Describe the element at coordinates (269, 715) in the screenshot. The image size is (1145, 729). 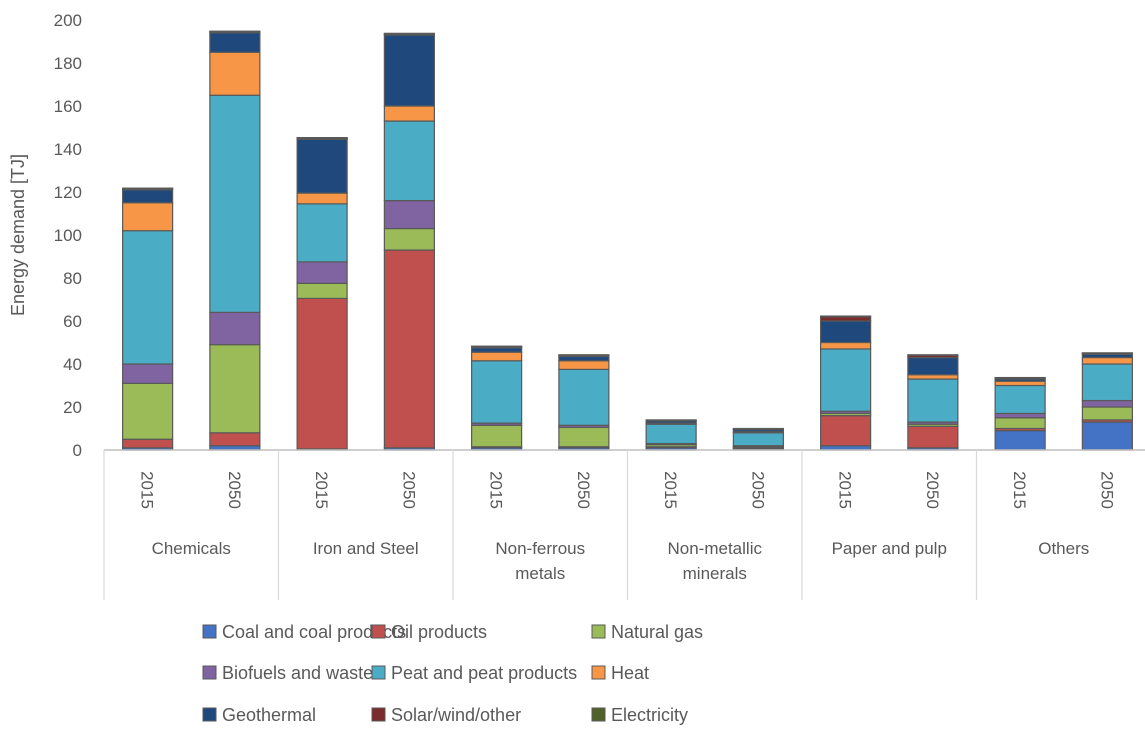
I see `legend-entry-label: Geothermal` at that location.